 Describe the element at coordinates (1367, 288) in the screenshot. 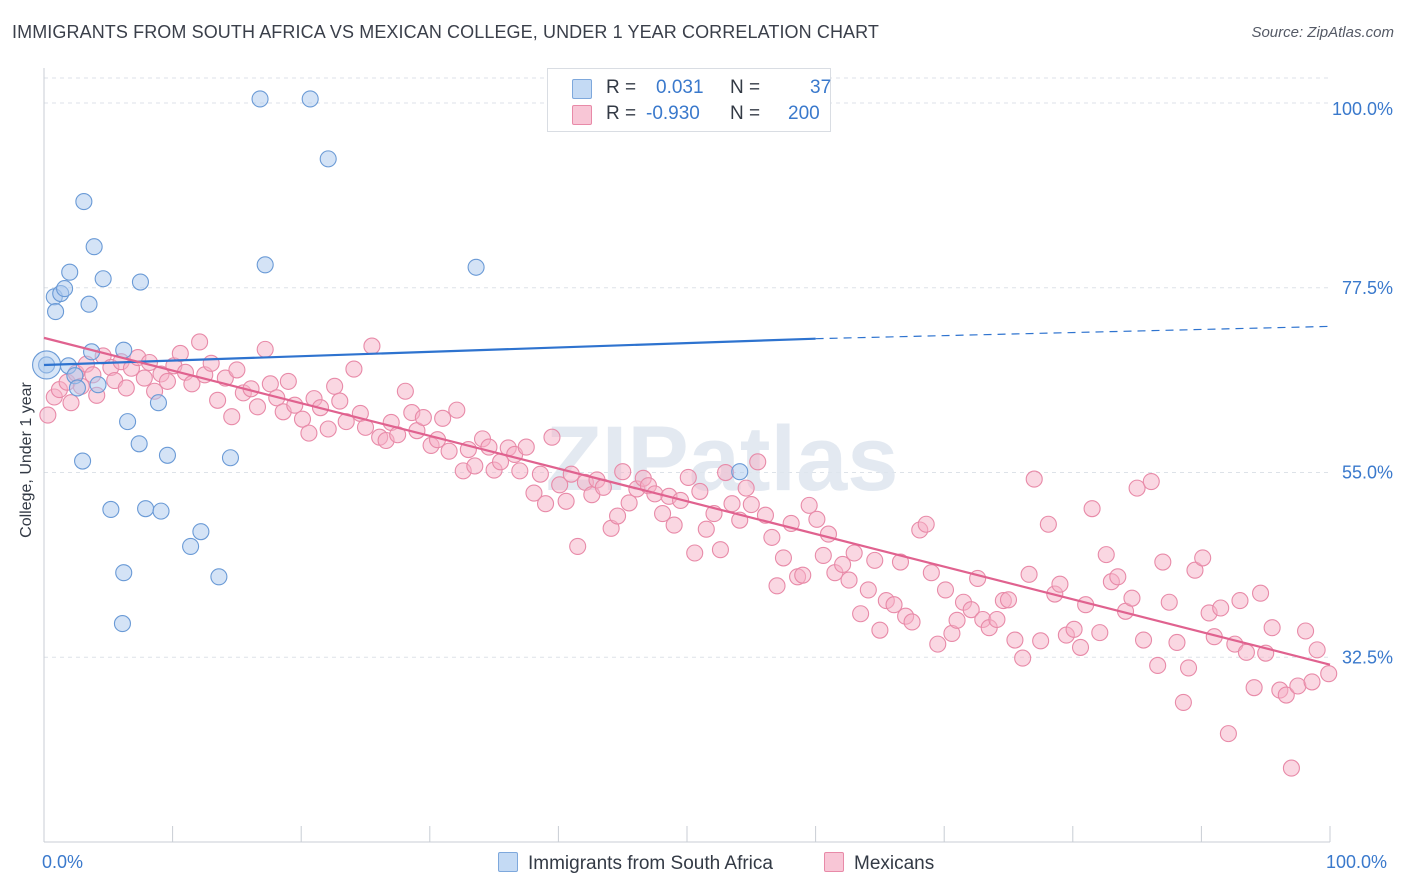

I see `y-tick-label-2: 77.5%` at that location.